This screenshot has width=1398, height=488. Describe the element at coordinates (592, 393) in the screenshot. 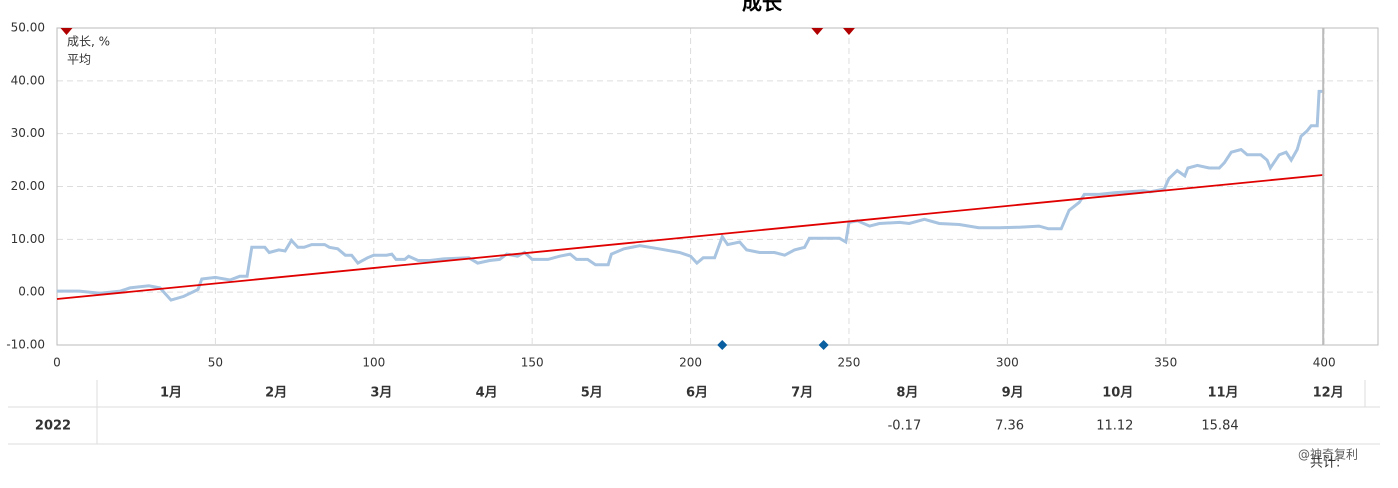

I see `column-header: 5月` at that location.